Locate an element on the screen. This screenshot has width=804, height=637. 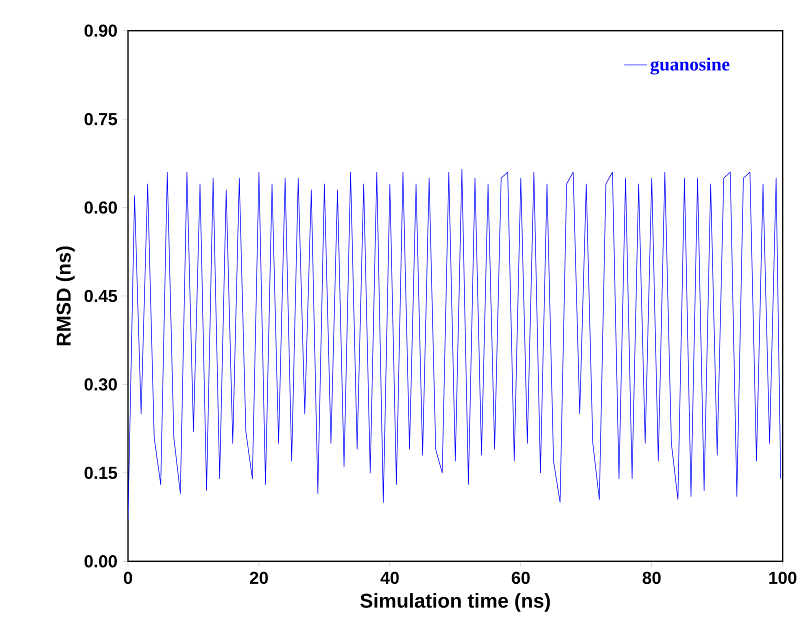
y-axis-title: RMSD (ns) is located at coordinates (65, 296).